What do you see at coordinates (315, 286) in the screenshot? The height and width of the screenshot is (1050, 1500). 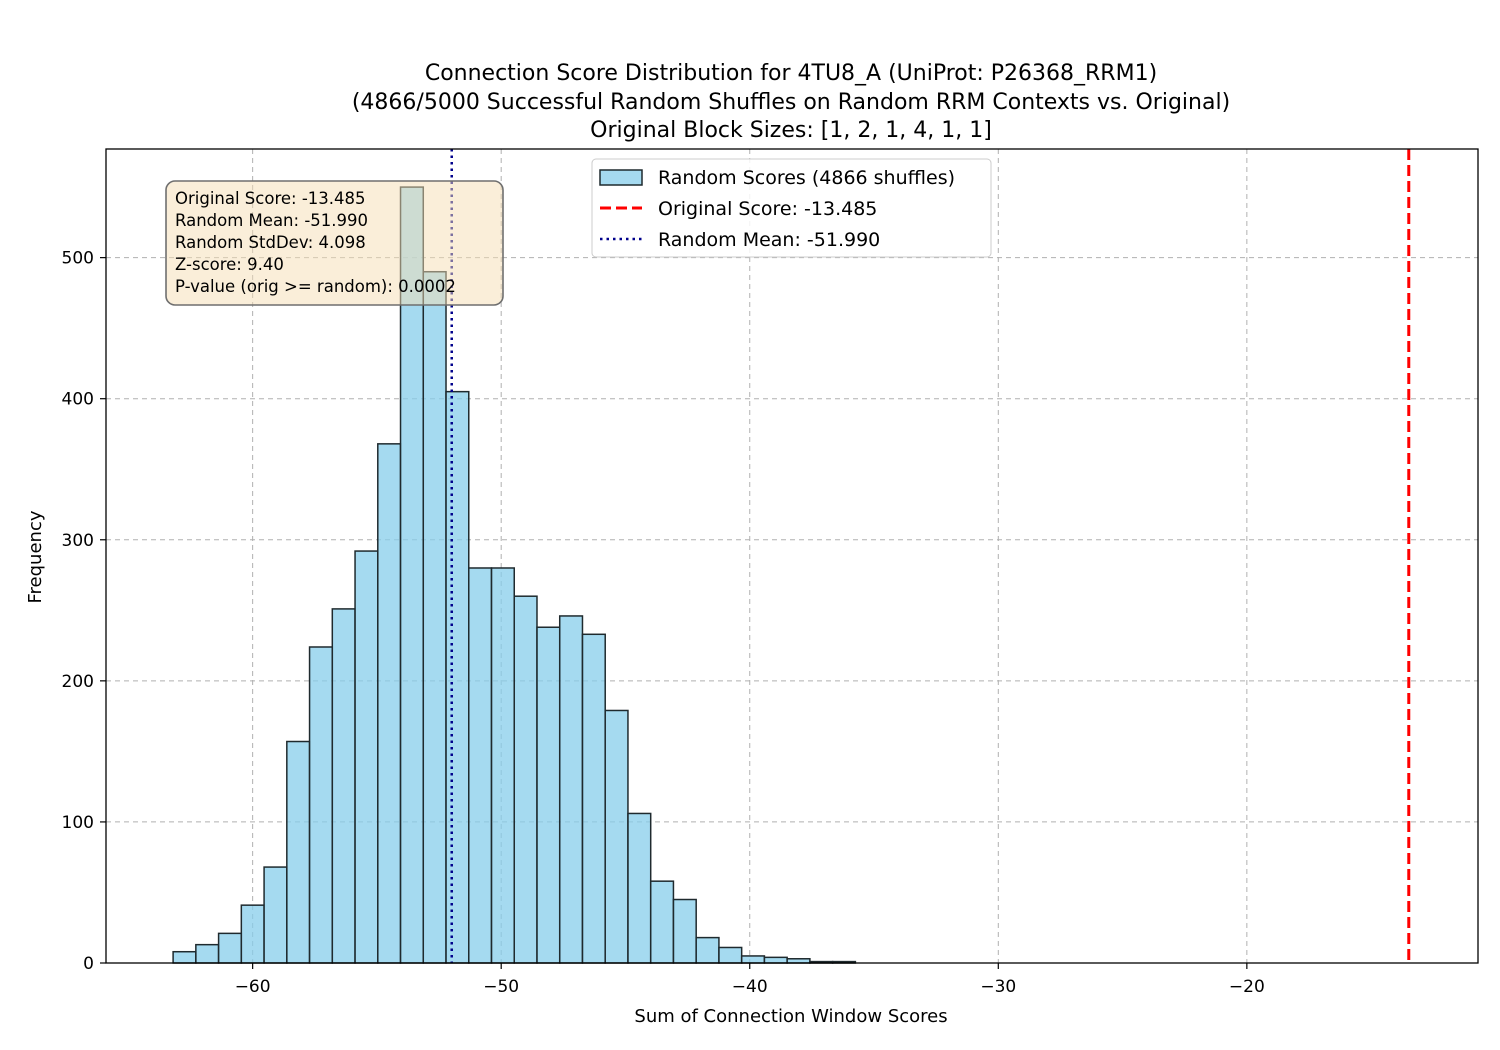 I see `stats-line: P-value (orig >= random): 0.0002` at bounding box center [315, 286].